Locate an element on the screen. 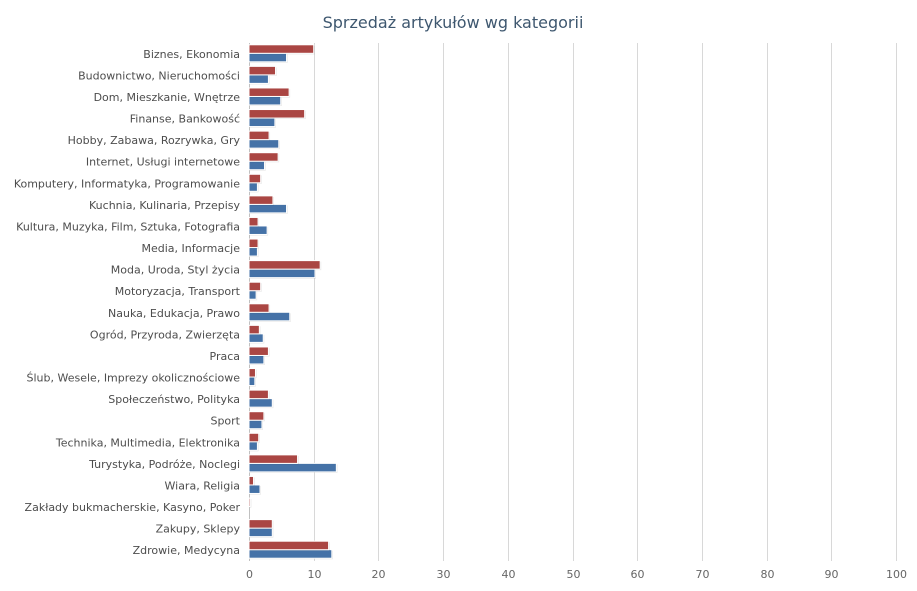  category-label: Technika, Multimedia, Elektronika is located at coordinates (147, 442).